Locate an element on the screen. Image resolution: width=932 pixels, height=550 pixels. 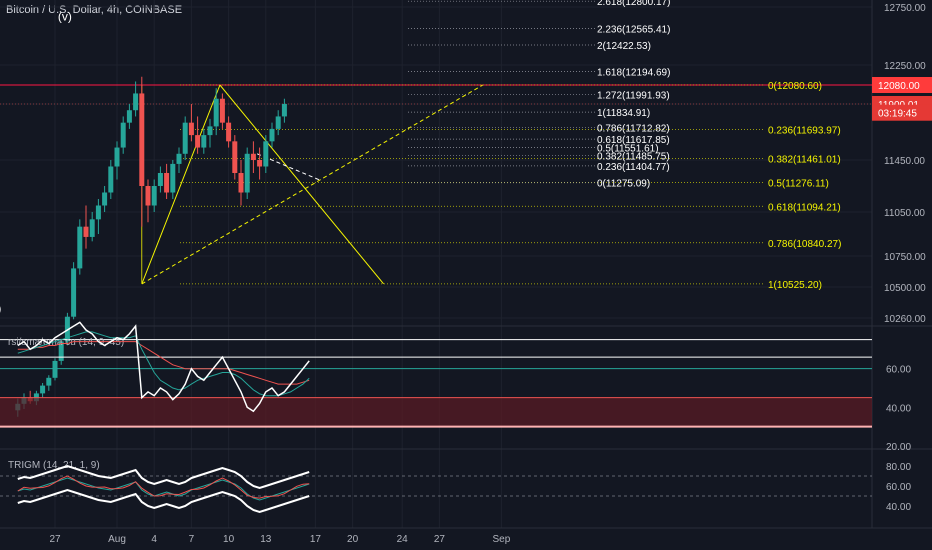
fib-retracement-label: 0.618(11094.21) is located at coordinates (804, 207).